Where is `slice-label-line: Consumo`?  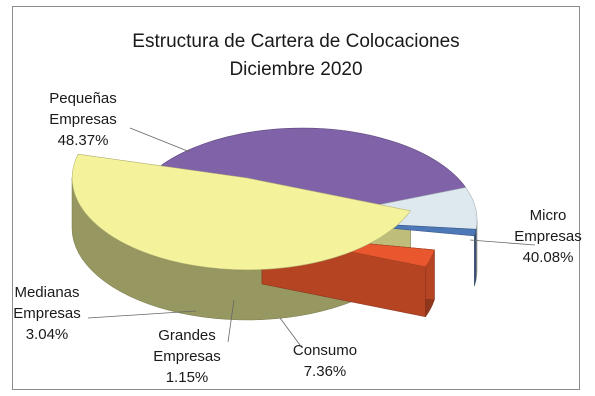 slice-label-line: Consumo is located at coordinates (325, 350).